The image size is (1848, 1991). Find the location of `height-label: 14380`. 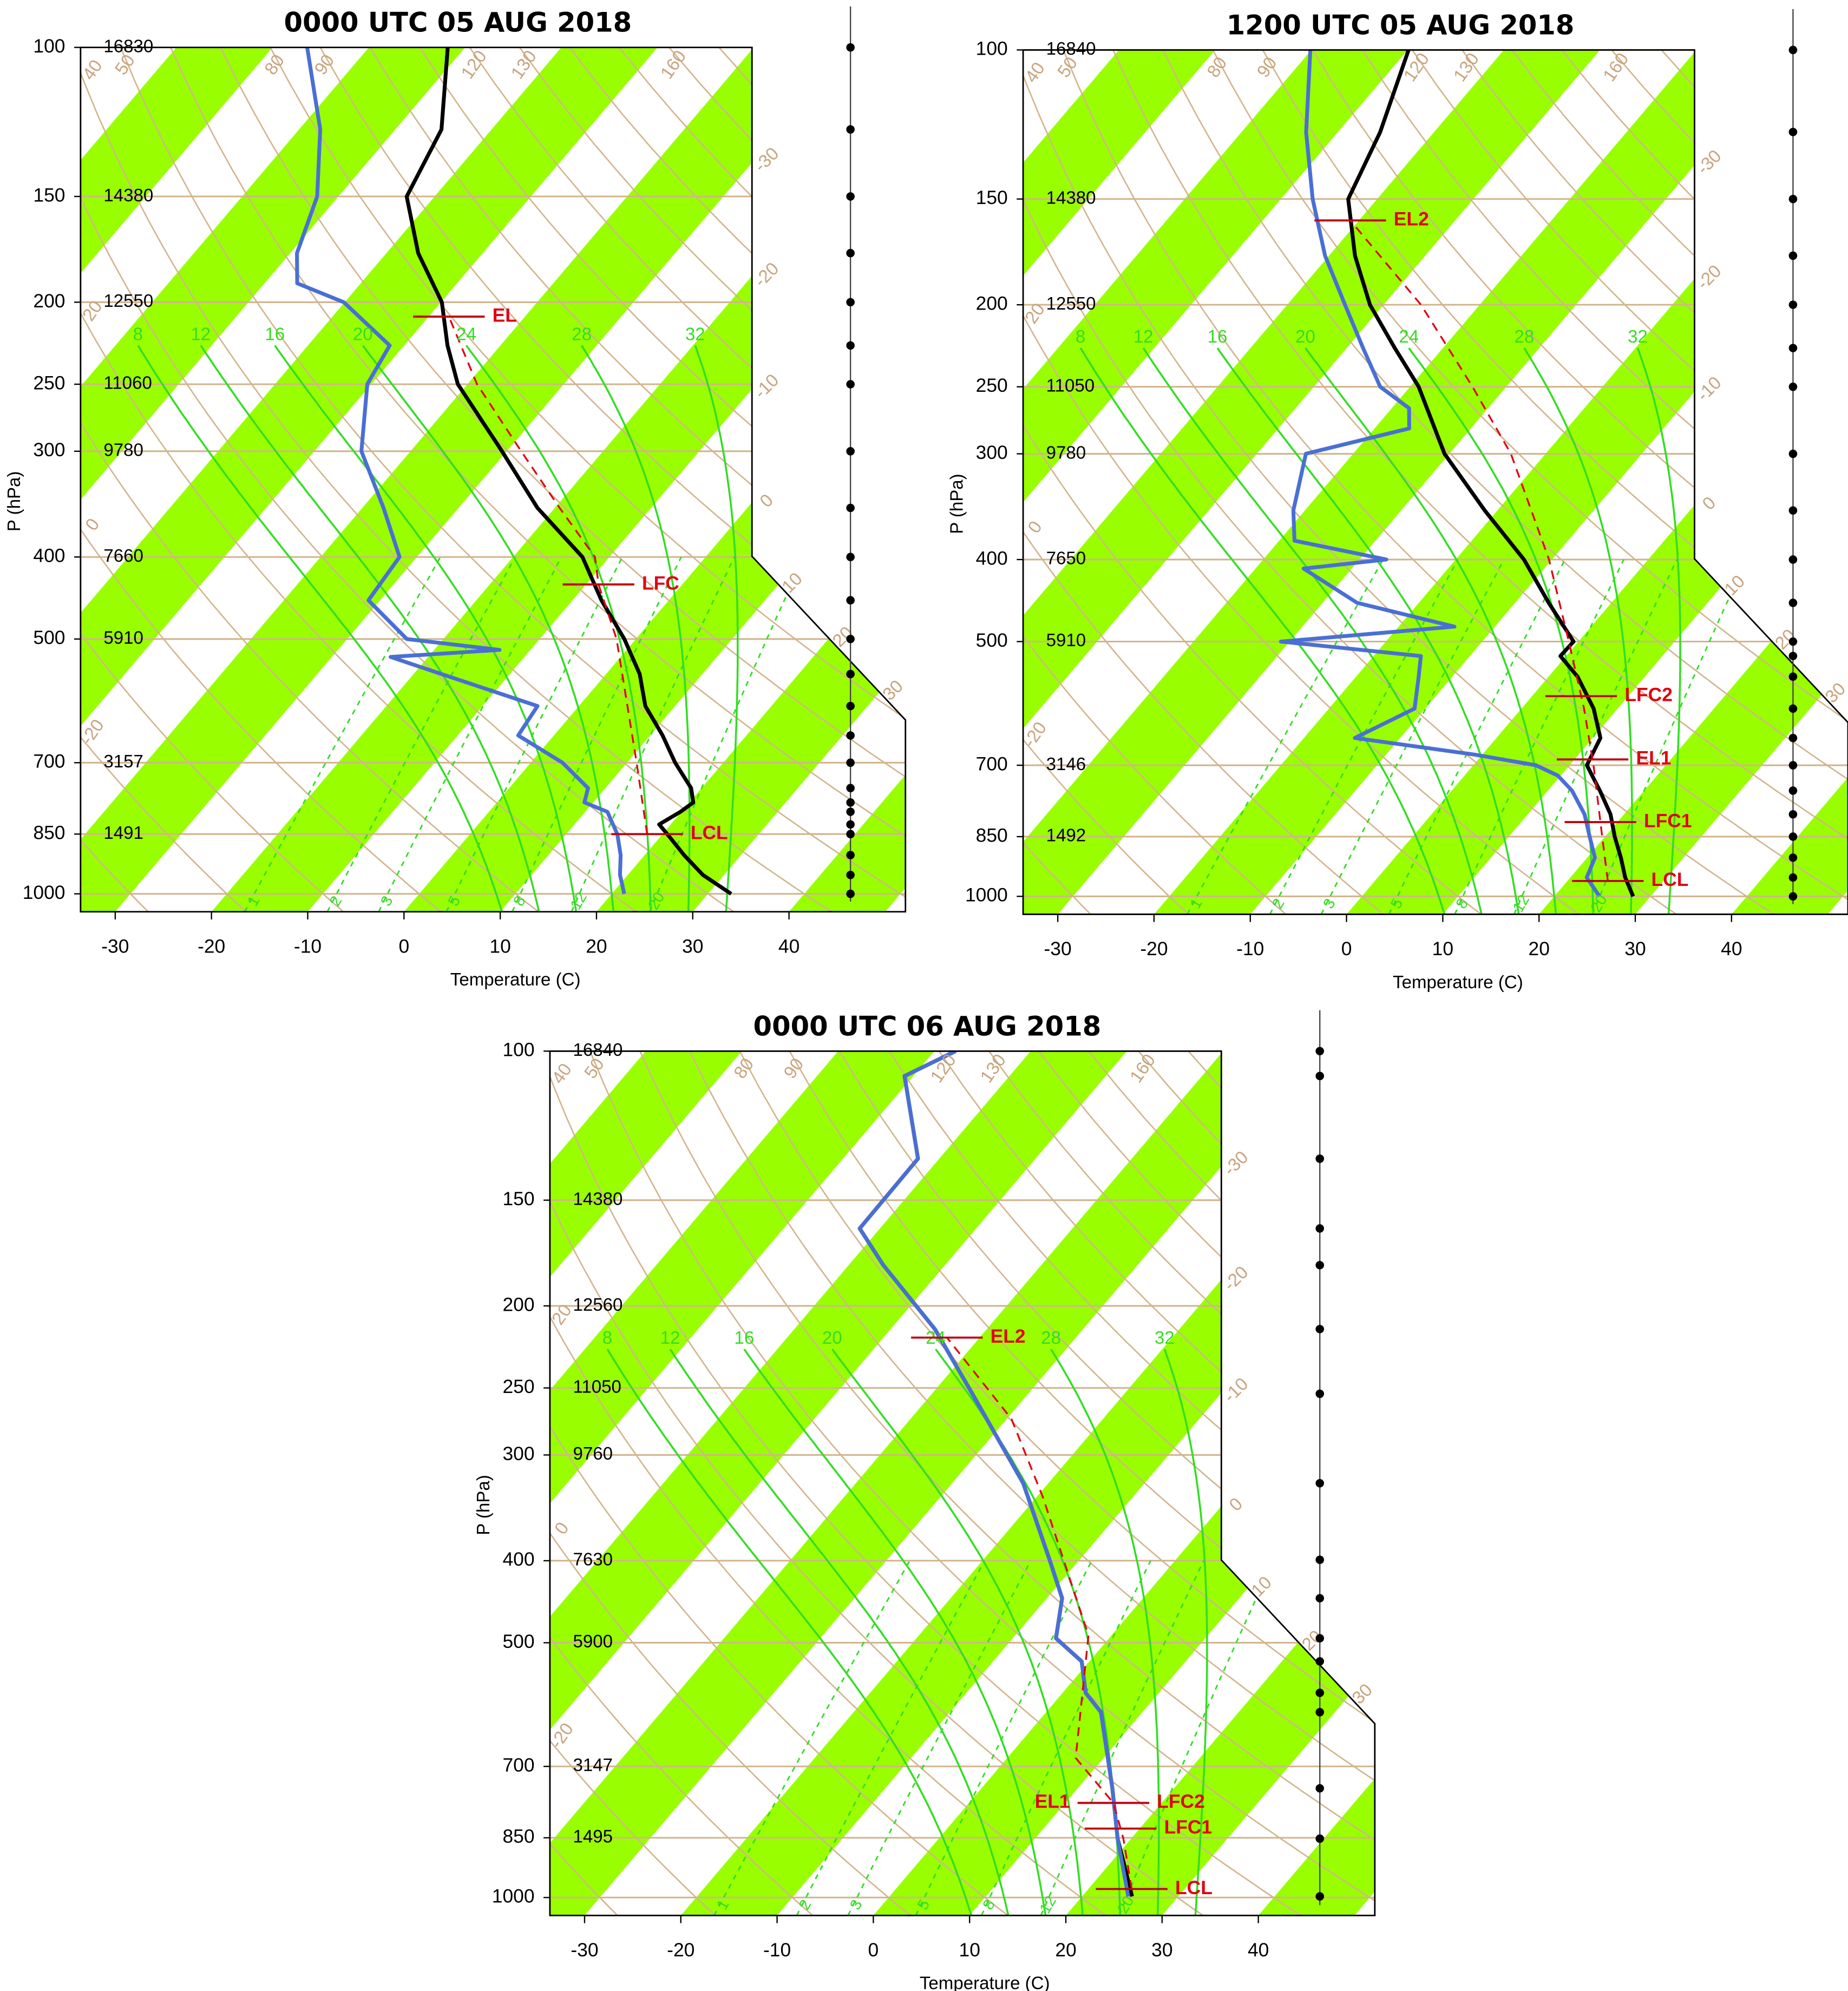

height-label: 14380 is located at coordinates (597, 1199).